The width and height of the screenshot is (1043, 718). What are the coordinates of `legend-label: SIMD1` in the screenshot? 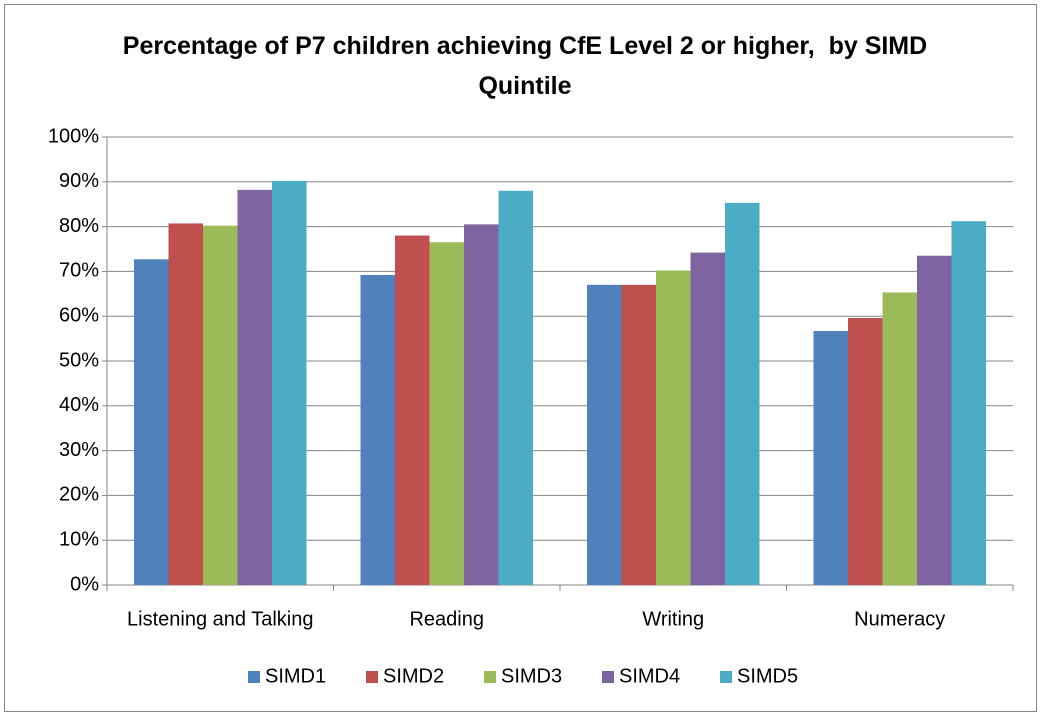 It's located at (295, 676).